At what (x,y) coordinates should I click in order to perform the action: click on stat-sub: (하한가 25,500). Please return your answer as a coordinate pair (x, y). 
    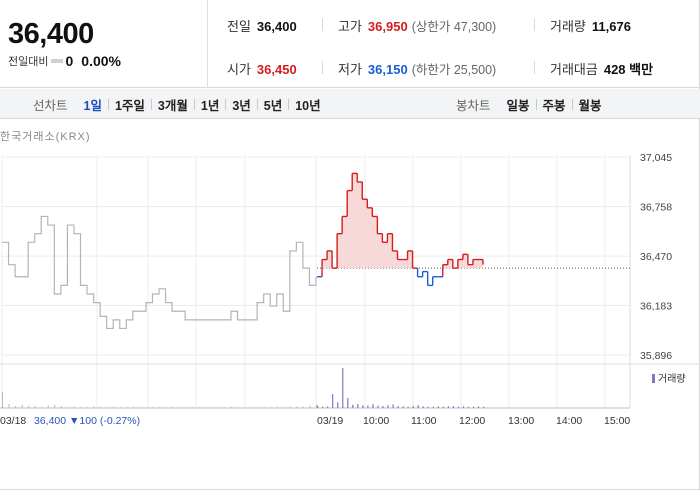
    Looking at the image, I should click on (454, 70).